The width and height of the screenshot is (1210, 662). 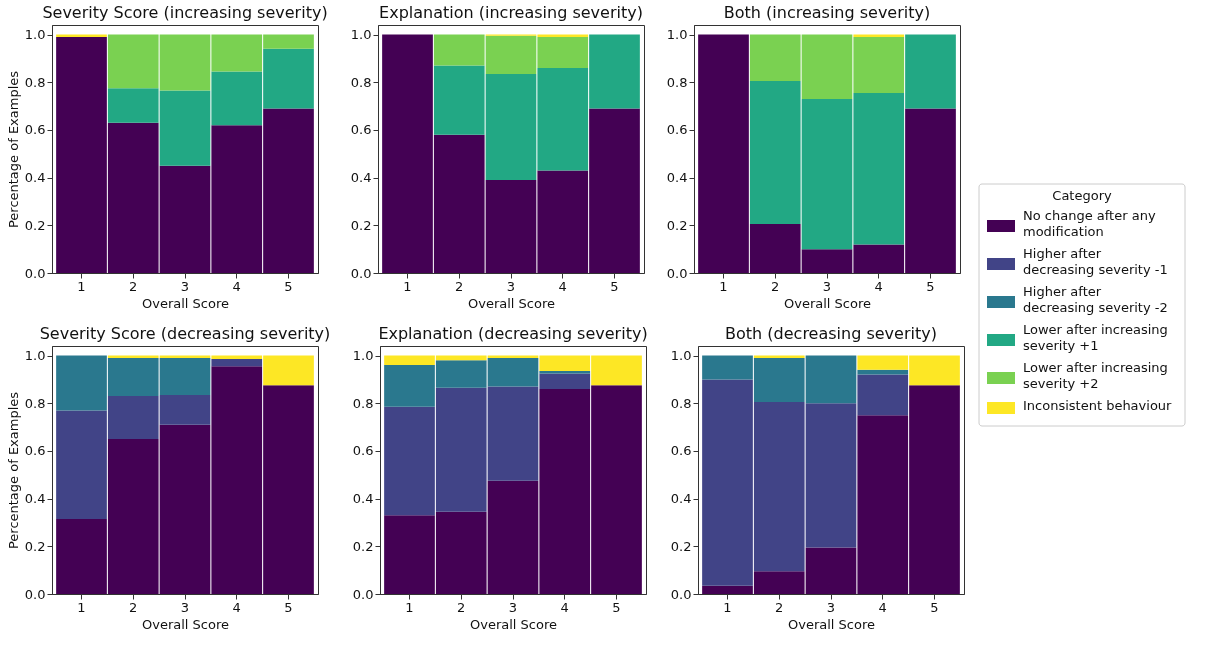 What do you see at coordinates (1089, 223) in the screenshot?
I see `legend-label: No change after any modification` at bounding box center [1089, 223].